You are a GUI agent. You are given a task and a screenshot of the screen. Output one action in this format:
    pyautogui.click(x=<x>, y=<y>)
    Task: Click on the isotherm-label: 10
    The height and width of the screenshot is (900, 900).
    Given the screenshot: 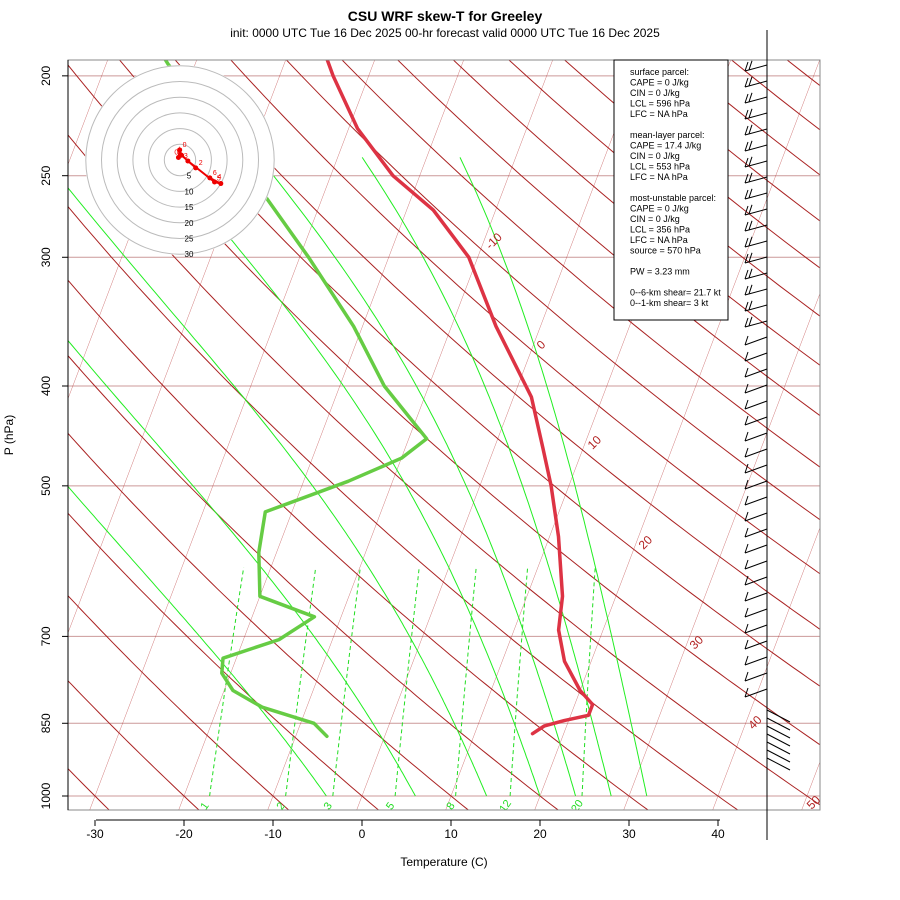 What is the action you would take?
    pyautogui.click(x=595, y=443)
    